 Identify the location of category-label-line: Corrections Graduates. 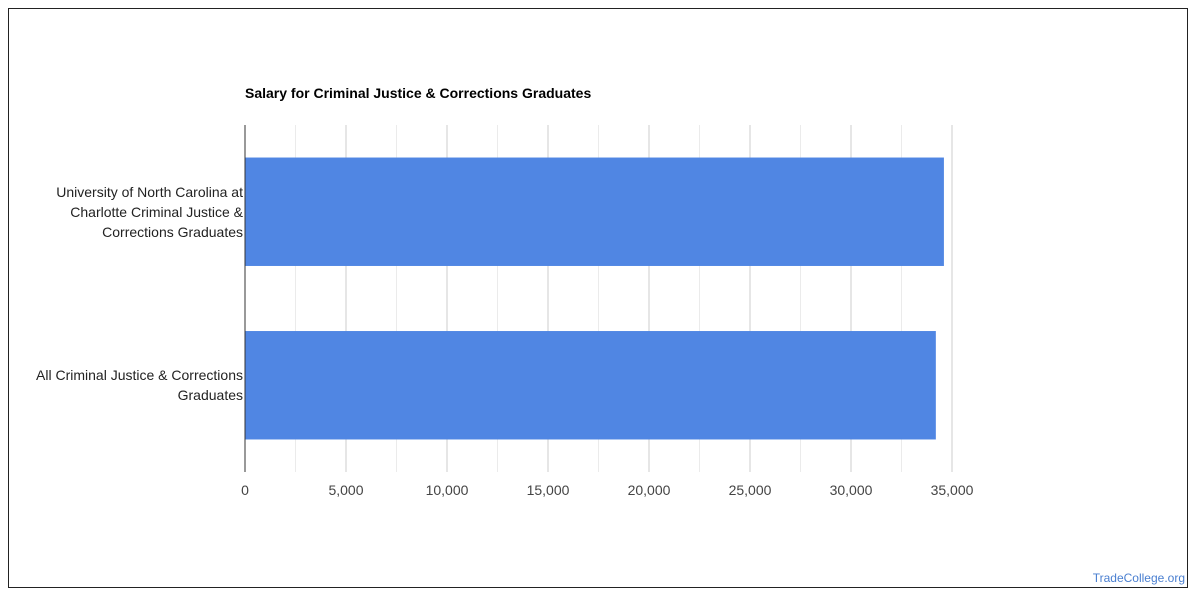
(172, 231).